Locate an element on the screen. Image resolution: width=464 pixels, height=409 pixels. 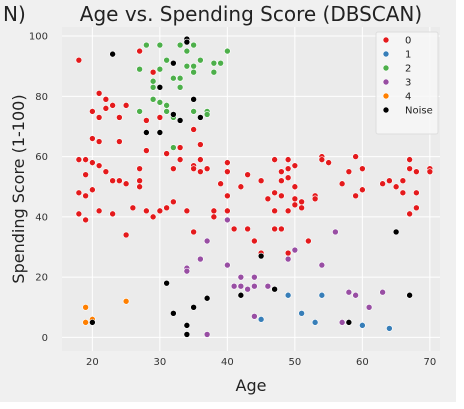
legend-label: 0 is located at coordinates (408, 41).